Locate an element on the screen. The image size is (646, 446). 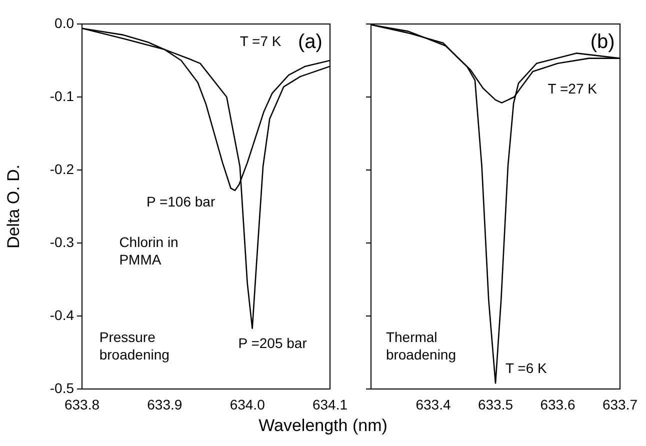
y-tick-label: 0.0 is located at coordinates (64, 22).